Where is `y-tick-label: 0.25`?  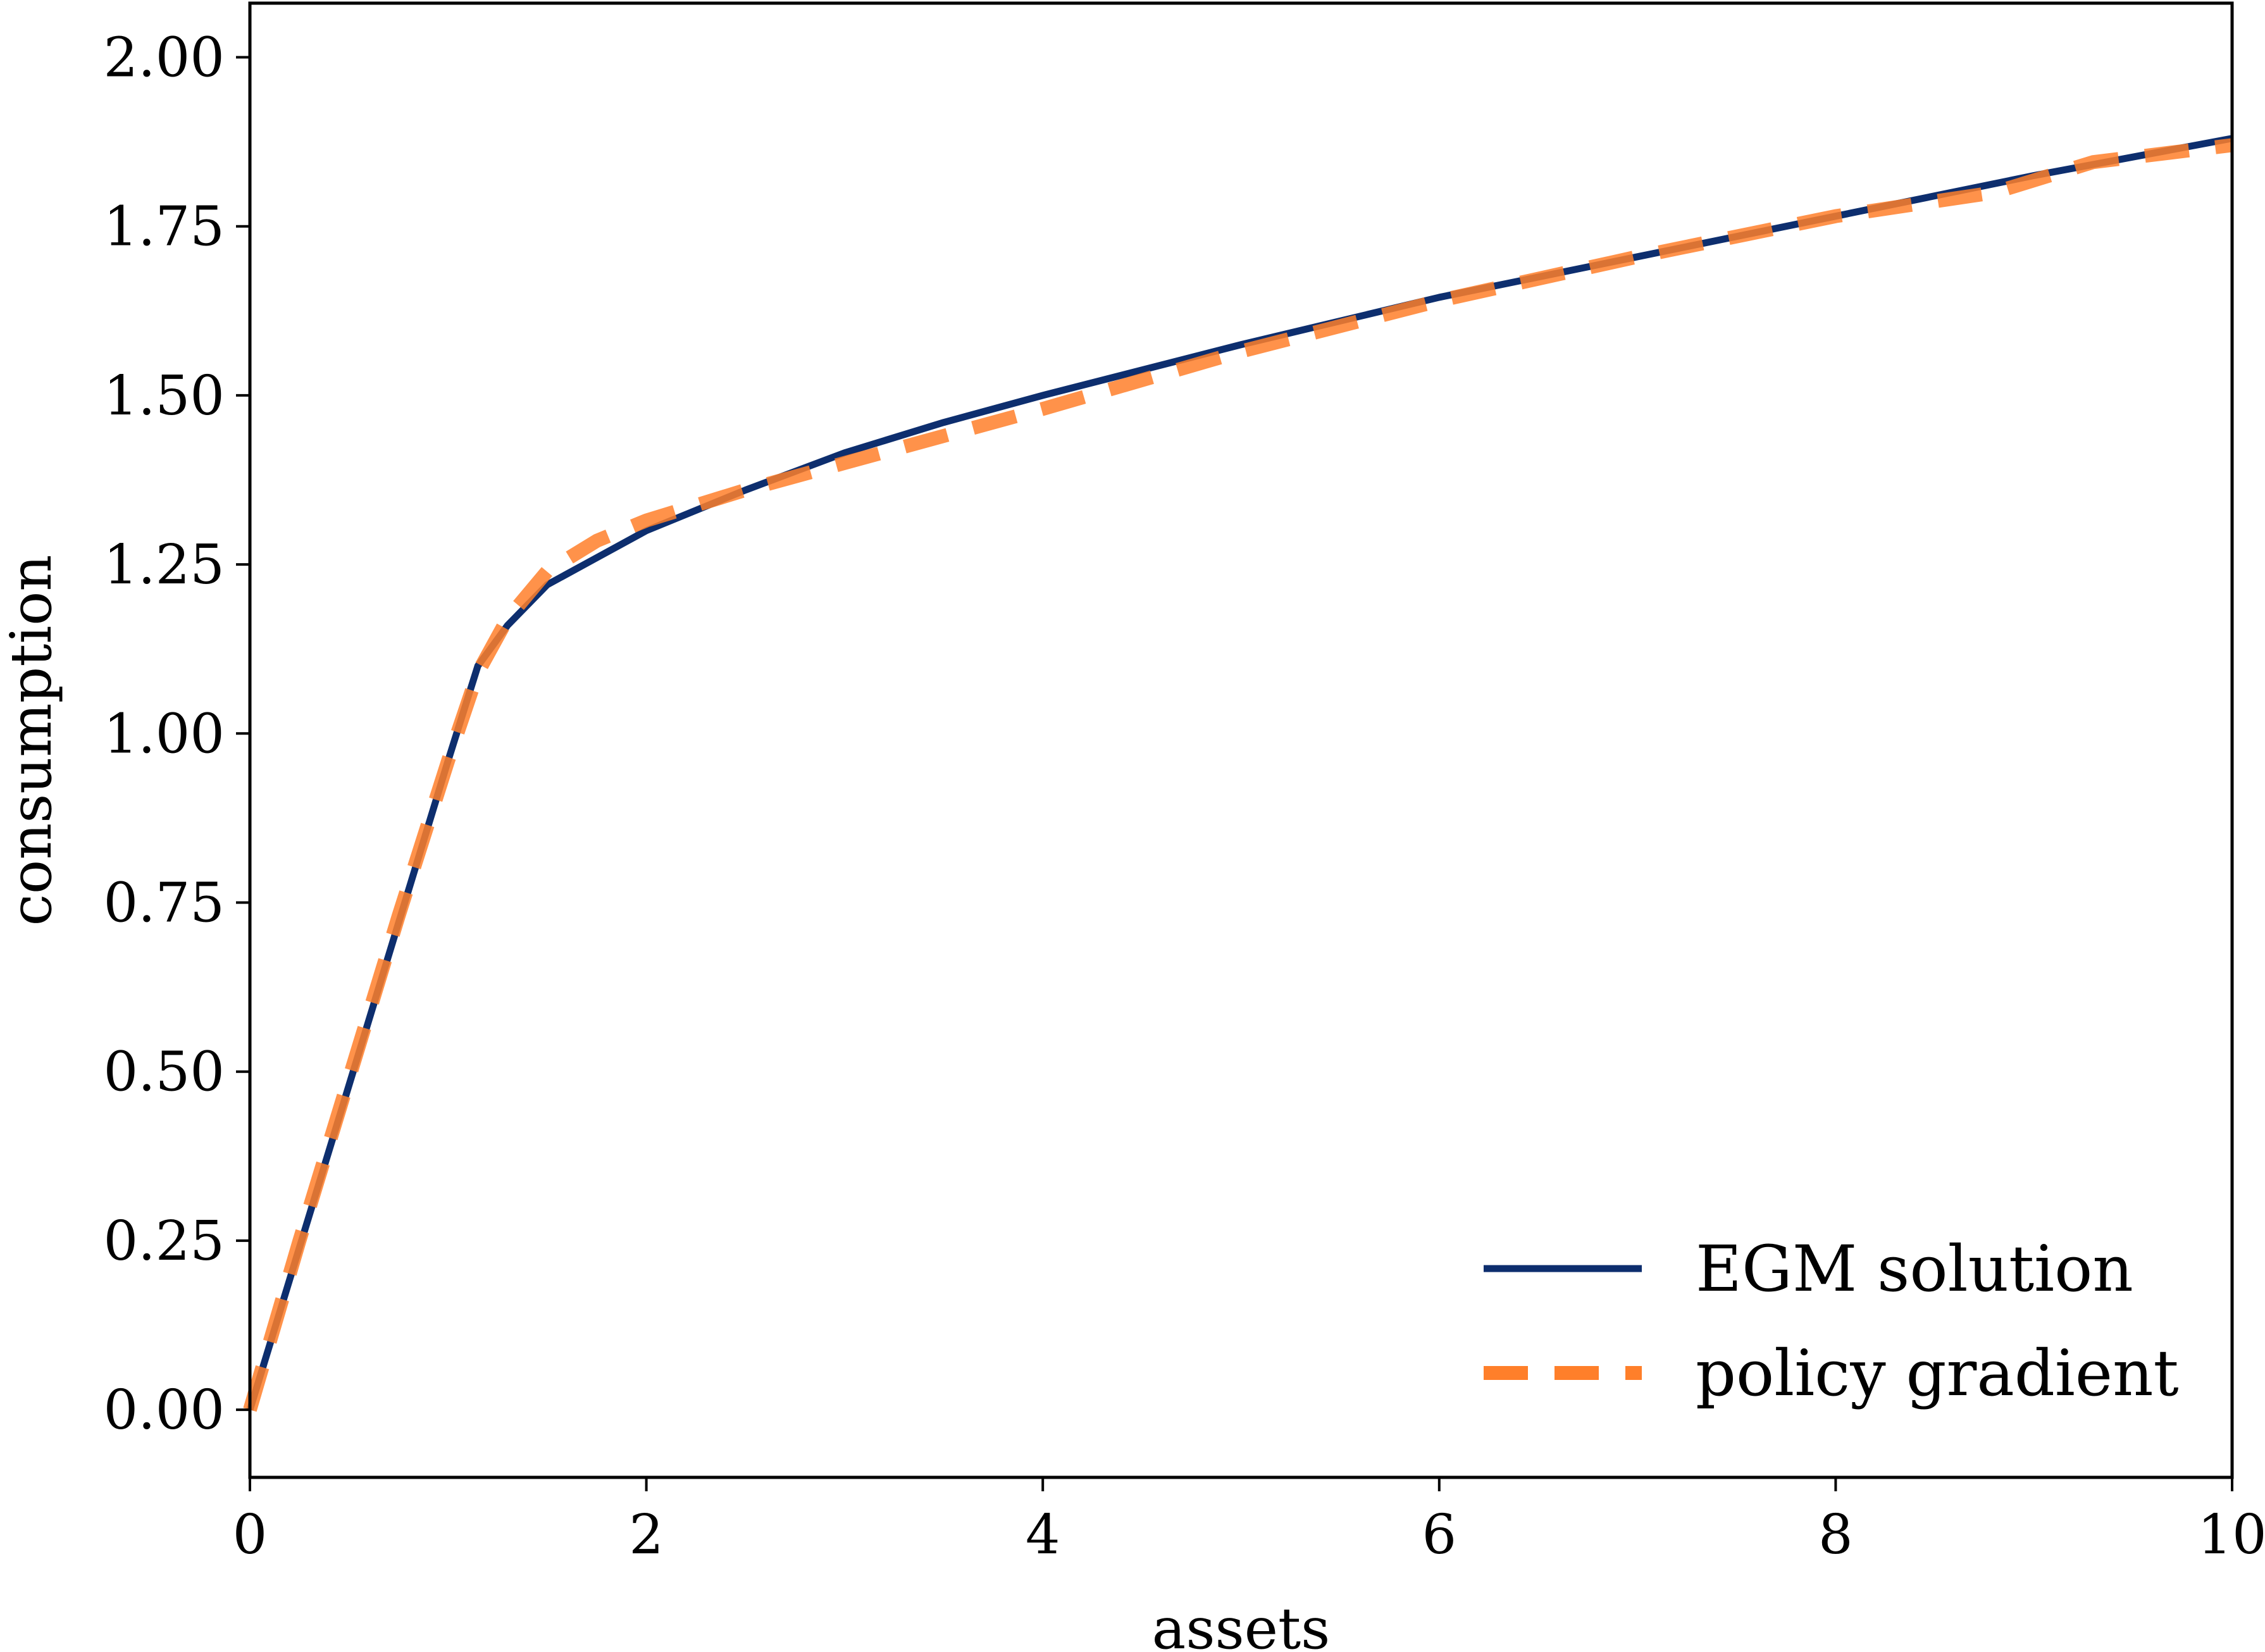 y-tick-label: 0.25 is located at coordinates (164, 1241).